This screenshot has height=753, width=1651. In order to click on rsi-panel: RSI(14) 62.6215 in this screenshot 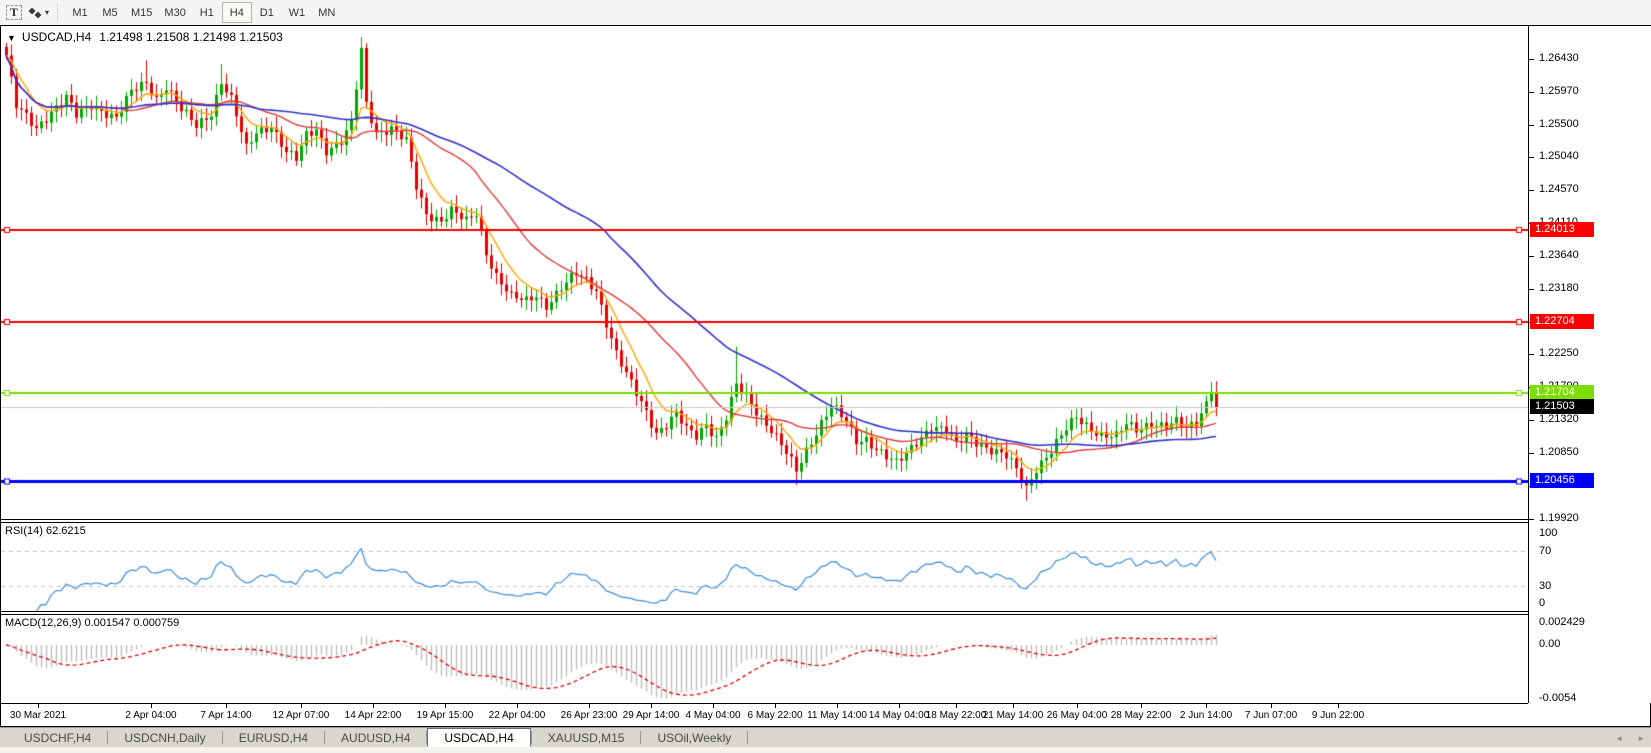, I will do `click(764, 567)`.